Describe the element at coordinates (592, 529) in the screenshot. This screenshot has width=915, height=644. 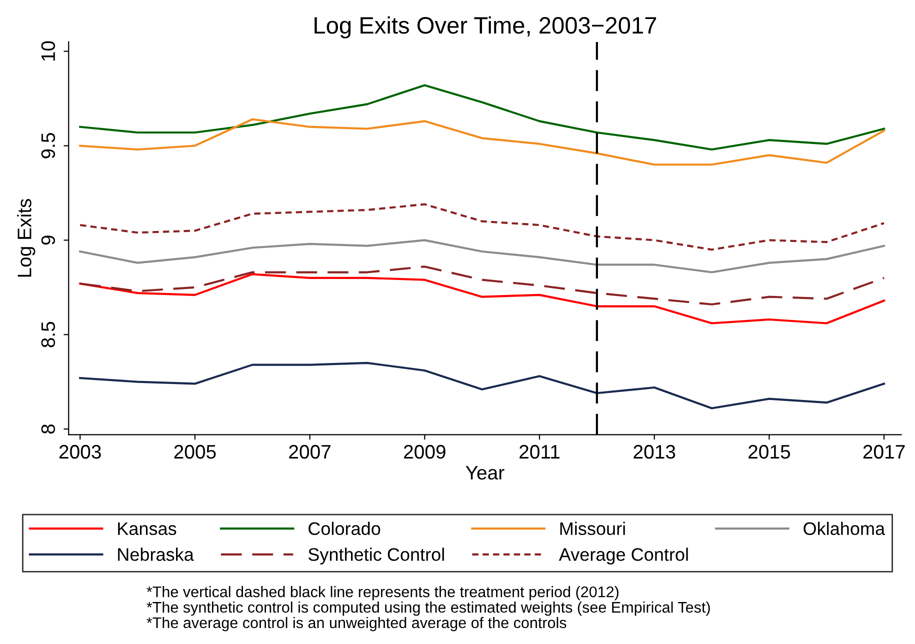
I see `legend-label: Missouri` at that location.